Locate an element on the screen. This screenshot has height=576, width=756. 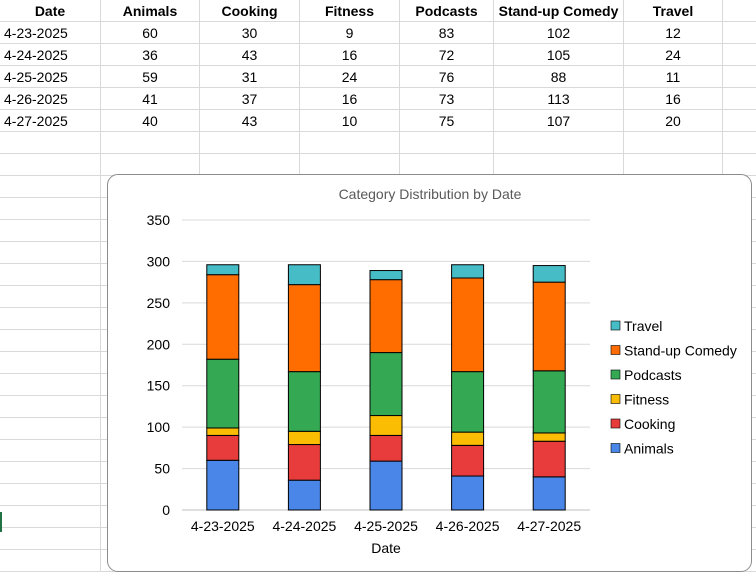
bar-segment-travel is located at coordinates (223, 270).